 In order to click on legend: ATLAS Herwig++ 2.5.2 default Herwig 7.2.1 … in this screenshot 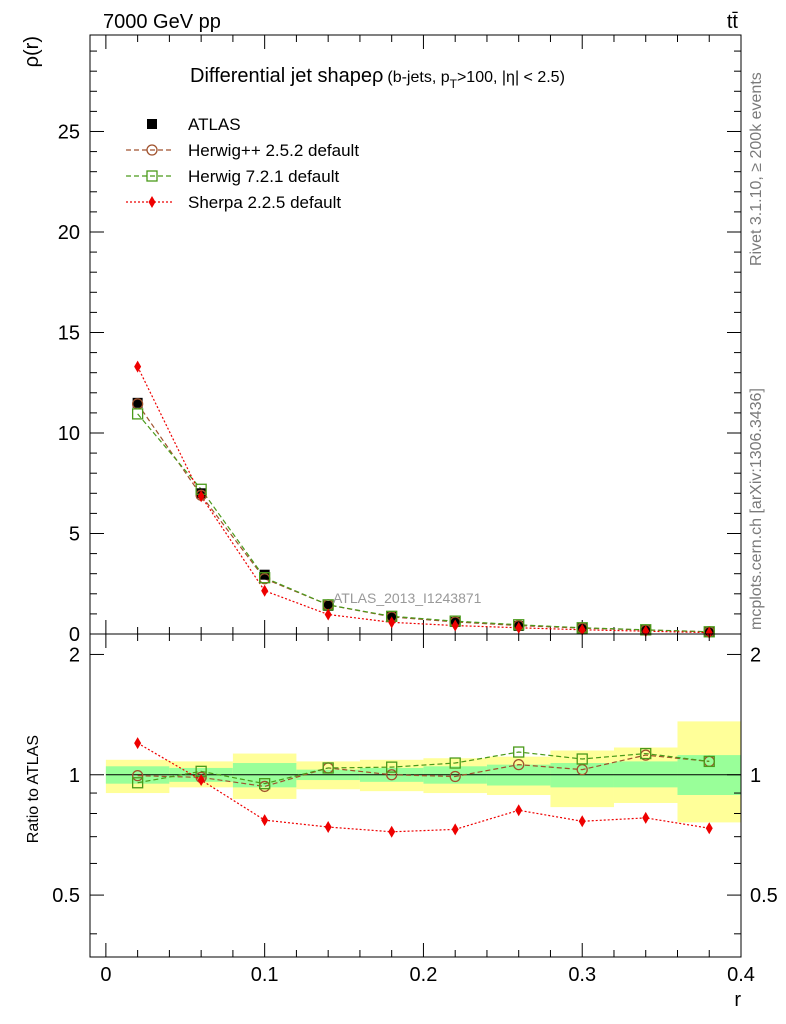, I will do `click(242, 163)`.